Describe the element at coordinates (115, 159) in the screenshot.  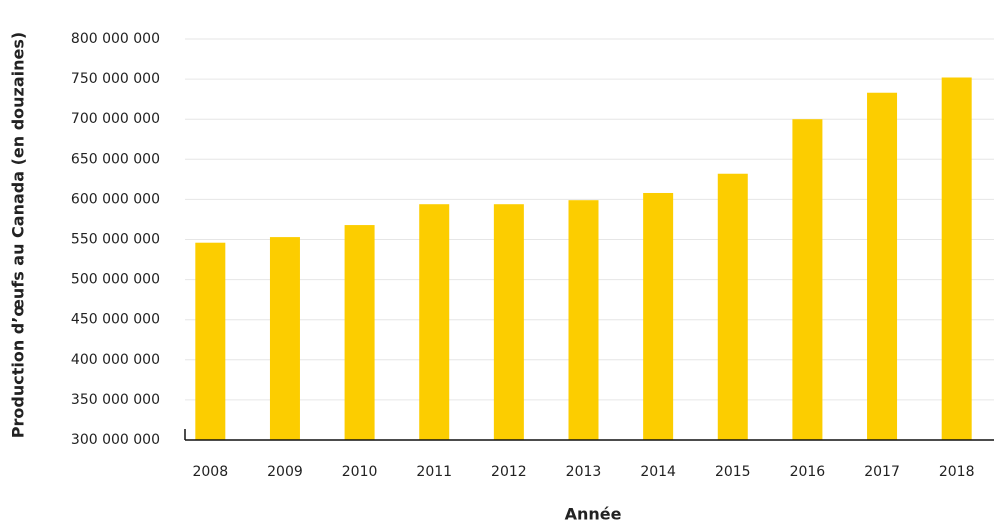
I see `y-tick-label: 650 000 000` at that location.